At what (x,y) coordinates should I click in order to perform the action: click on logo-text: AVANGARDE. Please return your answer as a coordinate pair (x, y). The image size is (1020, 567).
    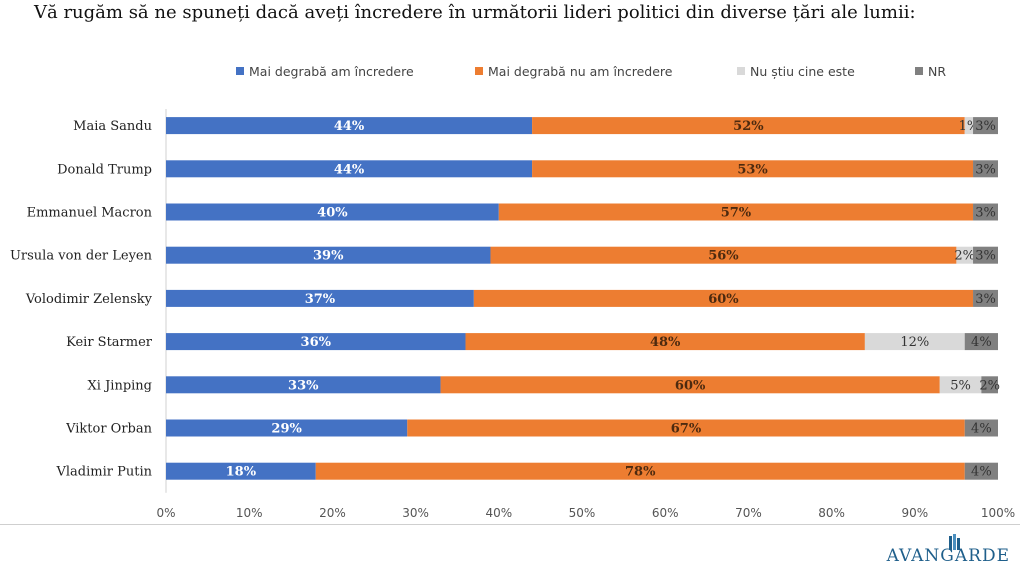
    Looking at the image, I should click on (948, 556).